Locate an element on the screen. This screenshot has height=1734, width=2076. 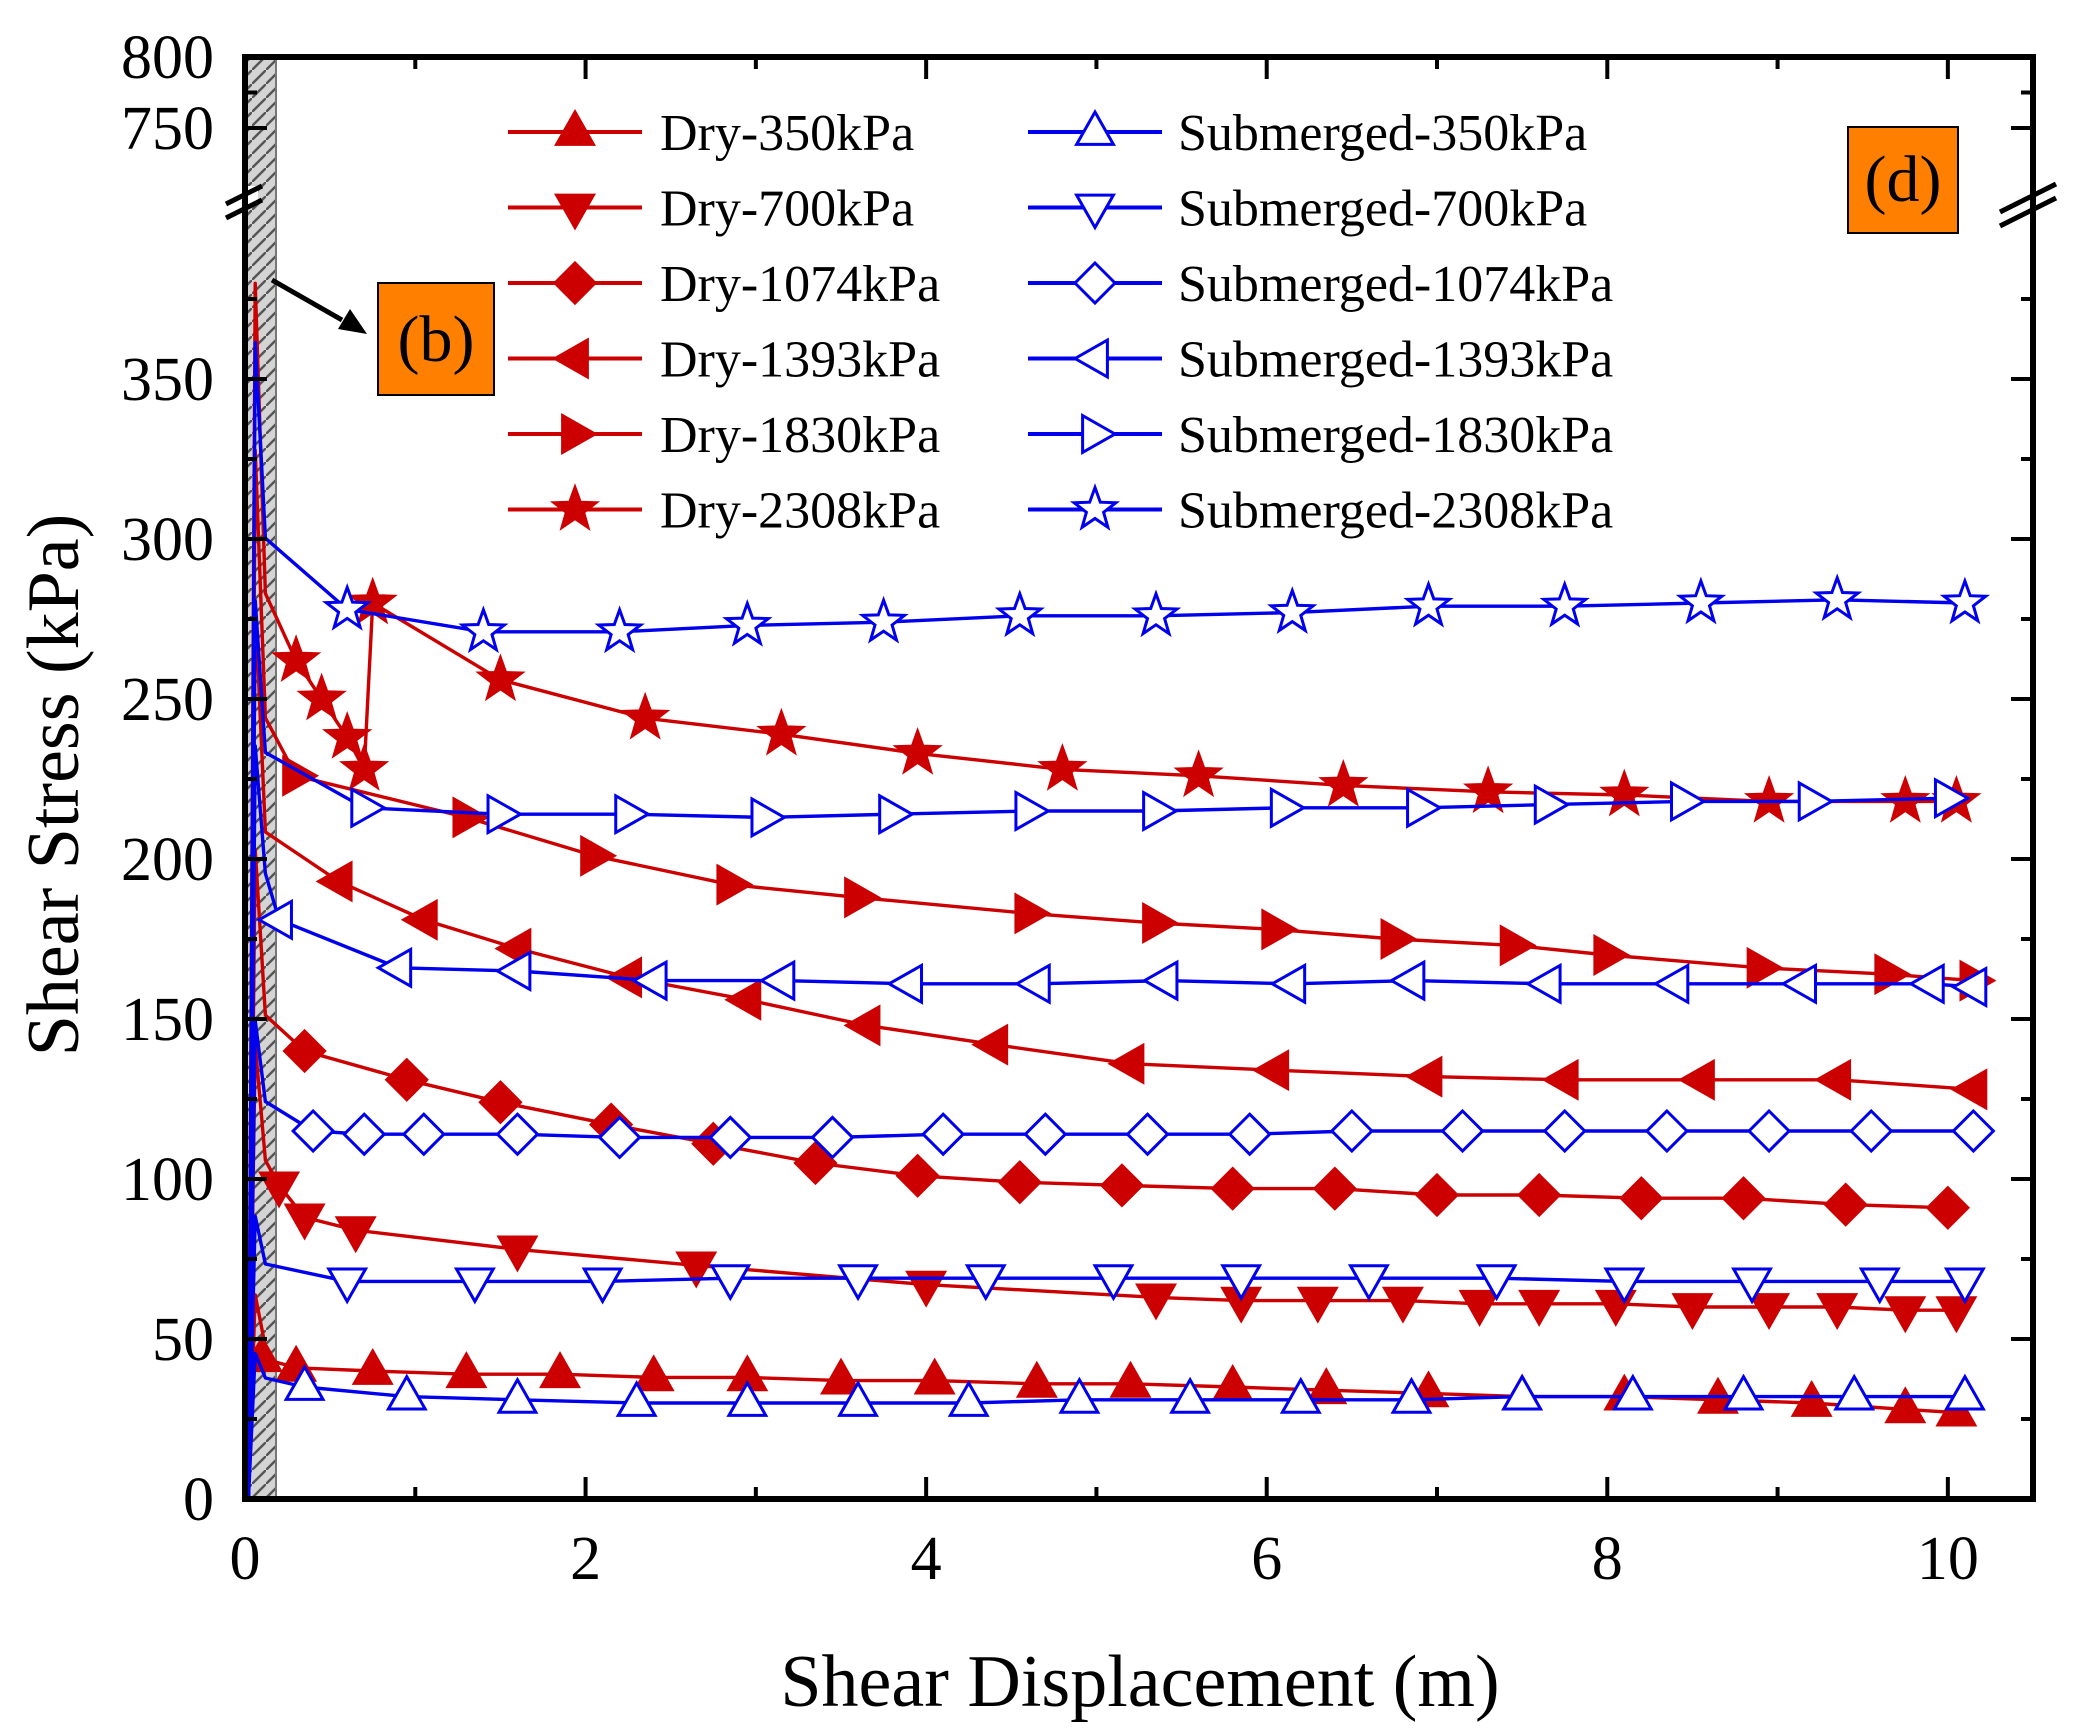
legend-label: Dry-350kPa is located at coordinates (787, 133).